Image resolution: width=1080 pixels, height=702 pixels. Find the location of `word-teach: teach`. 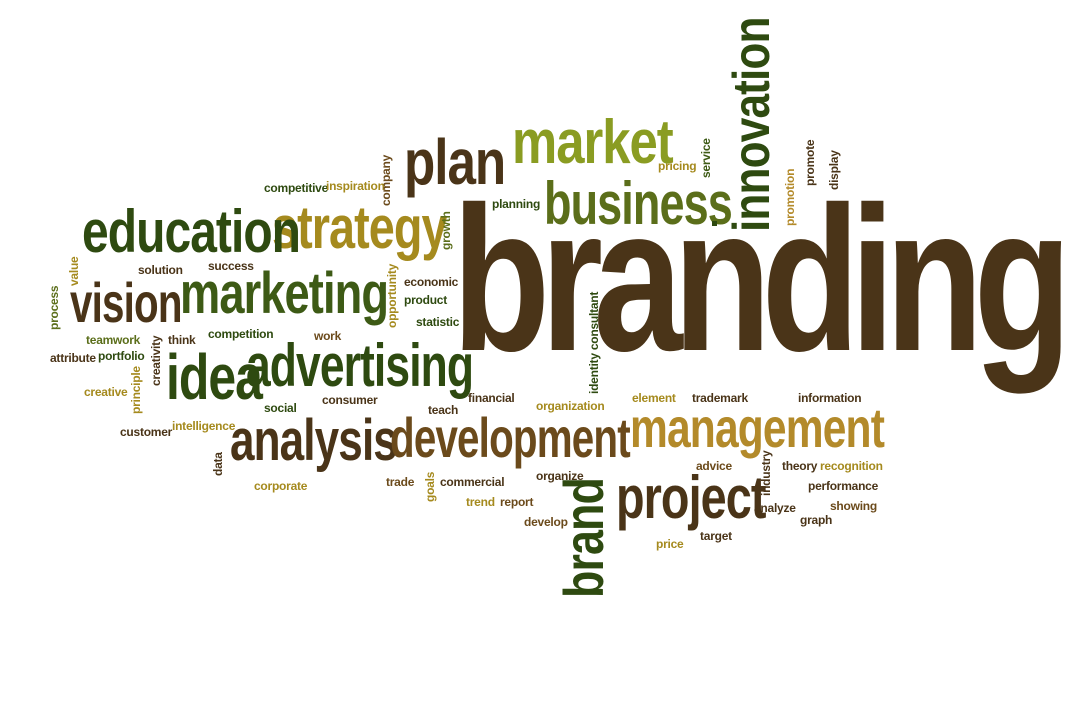

word-teach: teach is located at coordinates (443, 410).